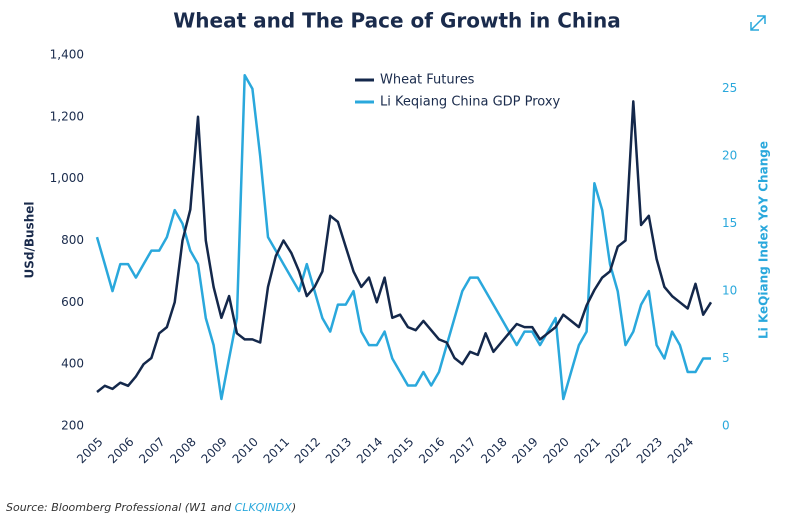  What do you see at coordinates (72, 302) in the screenshot?
I see `y-tick-label: 600` at bounding box center [72, 302].